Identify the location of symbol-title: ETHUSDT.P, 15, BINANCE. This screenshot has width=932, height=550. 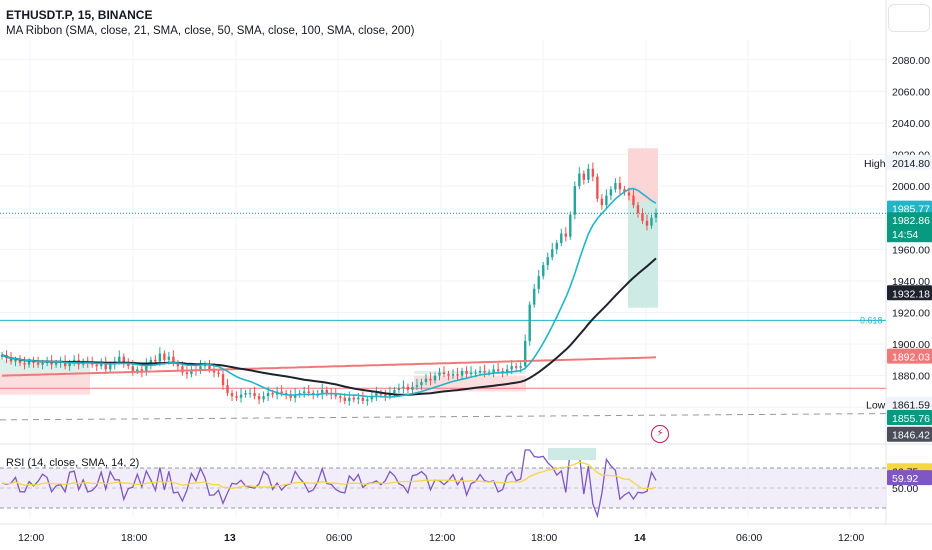
(79, 15).